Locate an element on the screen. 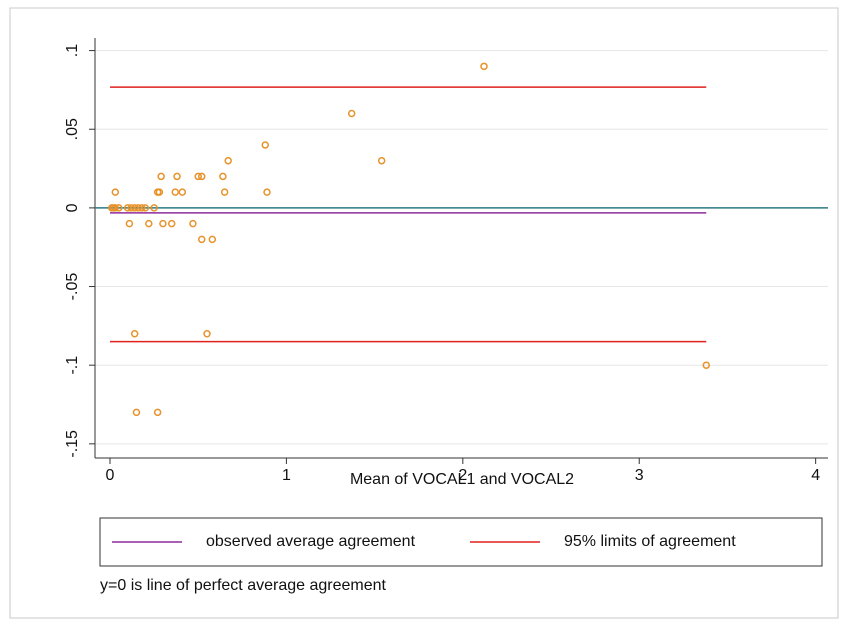 Image resolution: width=848 pixels, height=626 pixels. y-tick-label: -.05 is located at coordinates (72, 287).